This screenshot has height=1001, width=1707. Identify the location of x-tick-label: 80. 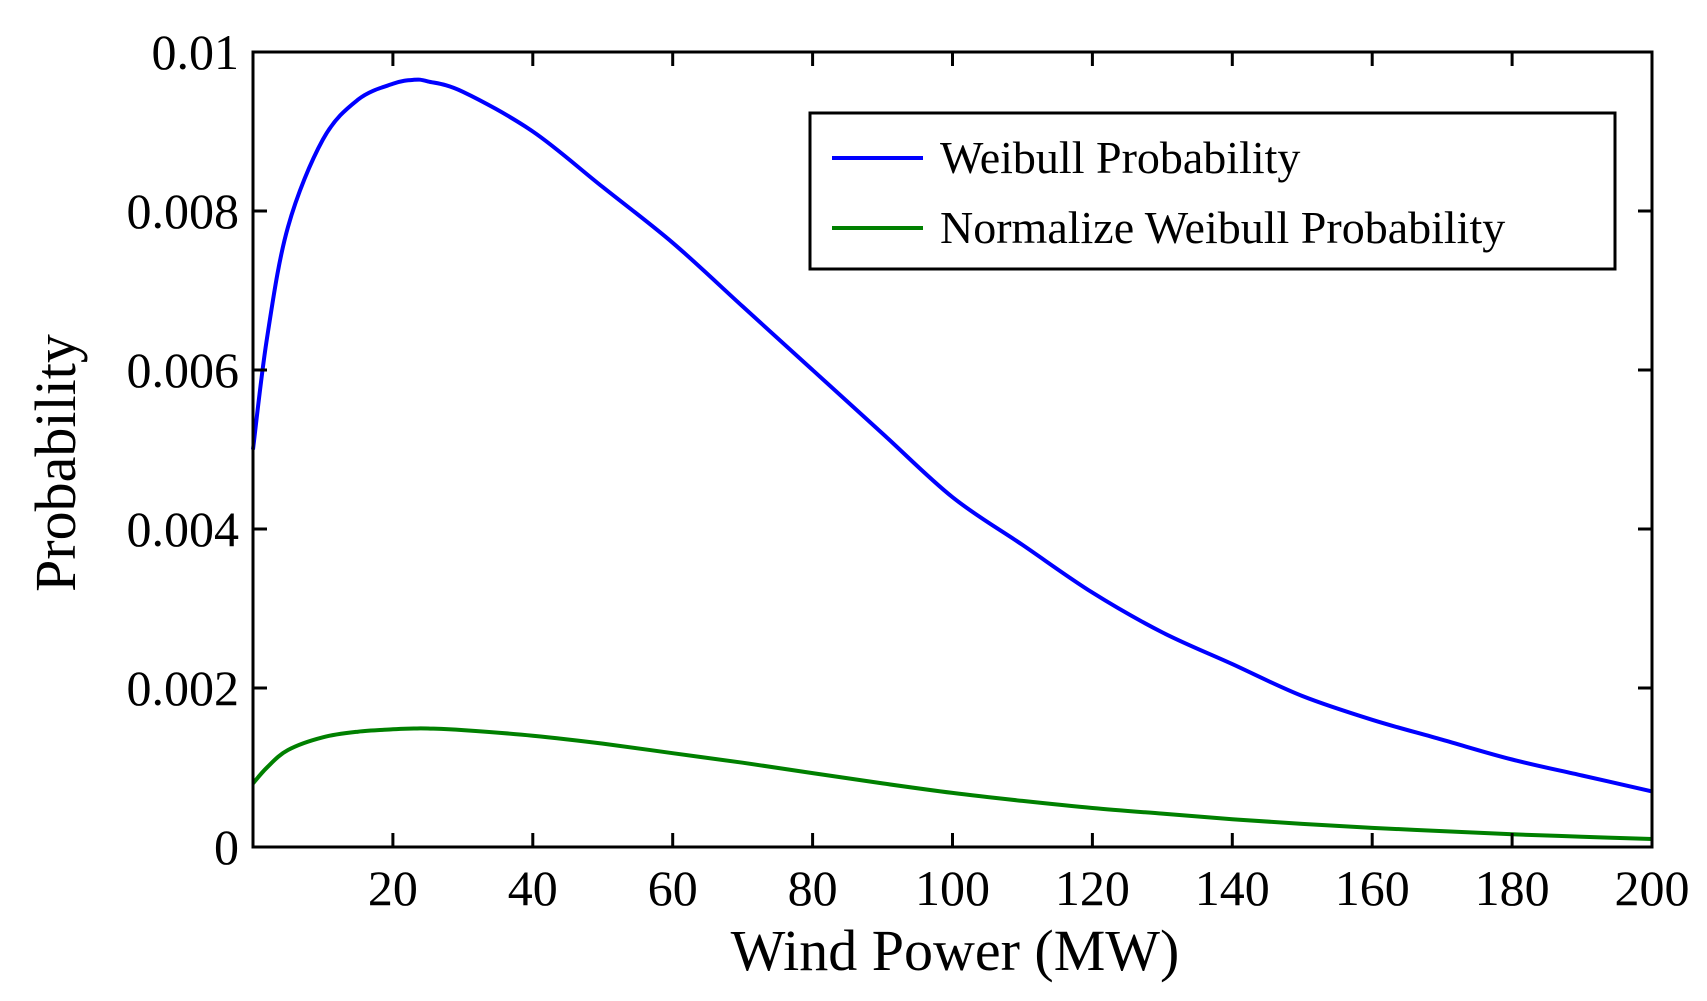
(813, 888).